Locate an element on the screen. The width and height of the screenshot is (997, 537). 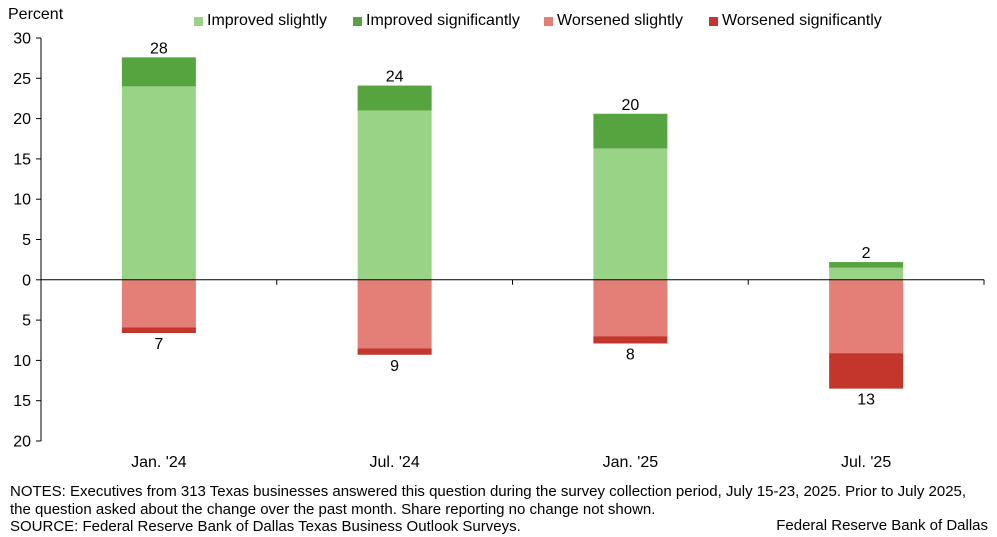
legend-item-worsened-slightly: Worsened slightly is located at coordinates (613, 21).